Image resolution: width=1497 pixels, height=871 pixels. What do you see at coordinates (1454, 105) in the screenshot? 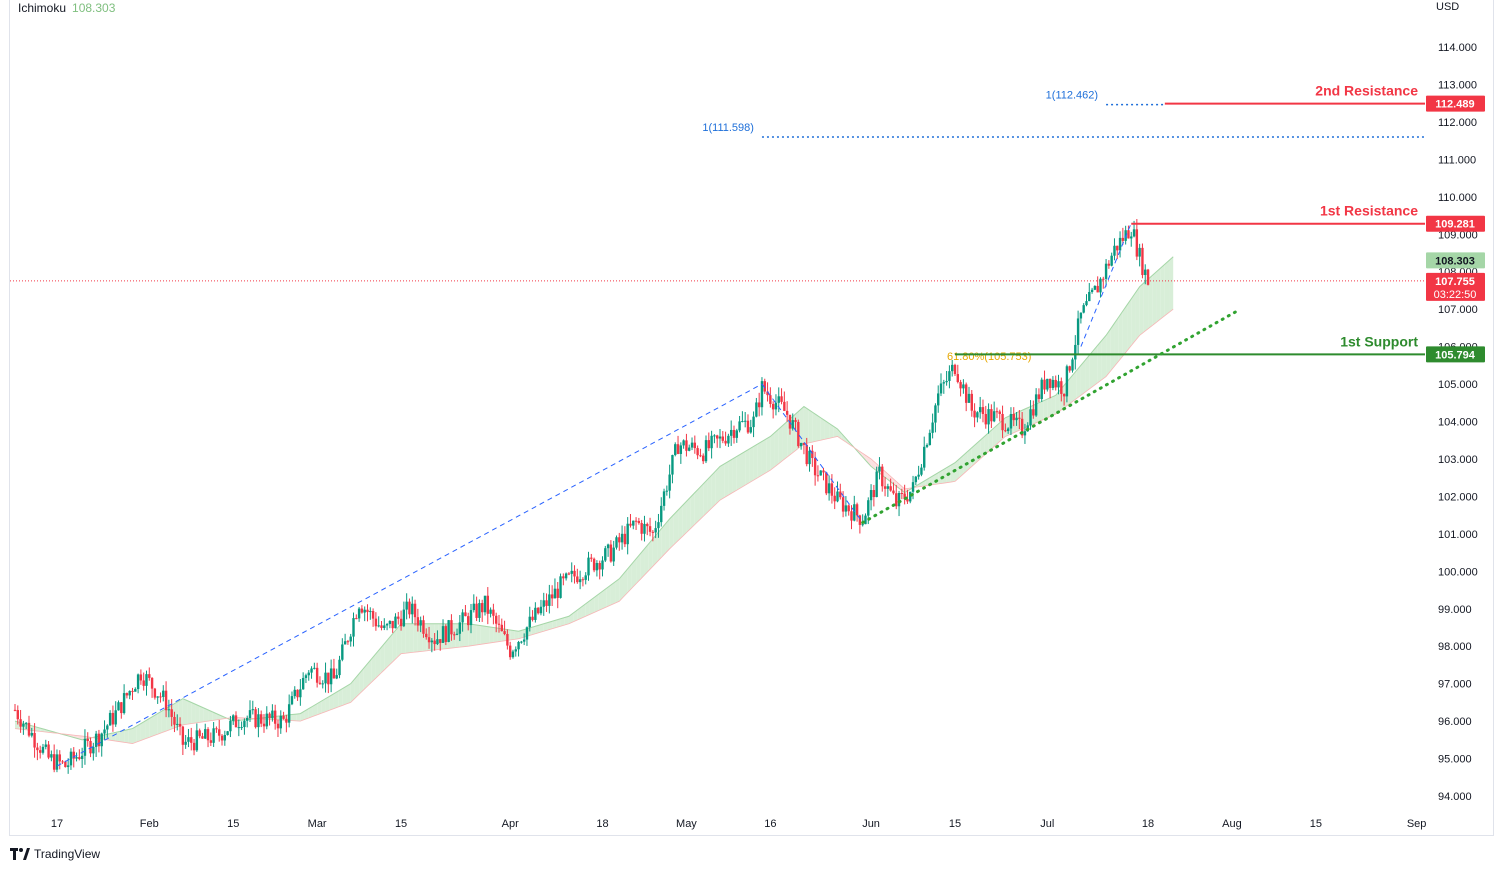
I see `level-price-tag-text: 112.489` at bounding box center [1454, 105].